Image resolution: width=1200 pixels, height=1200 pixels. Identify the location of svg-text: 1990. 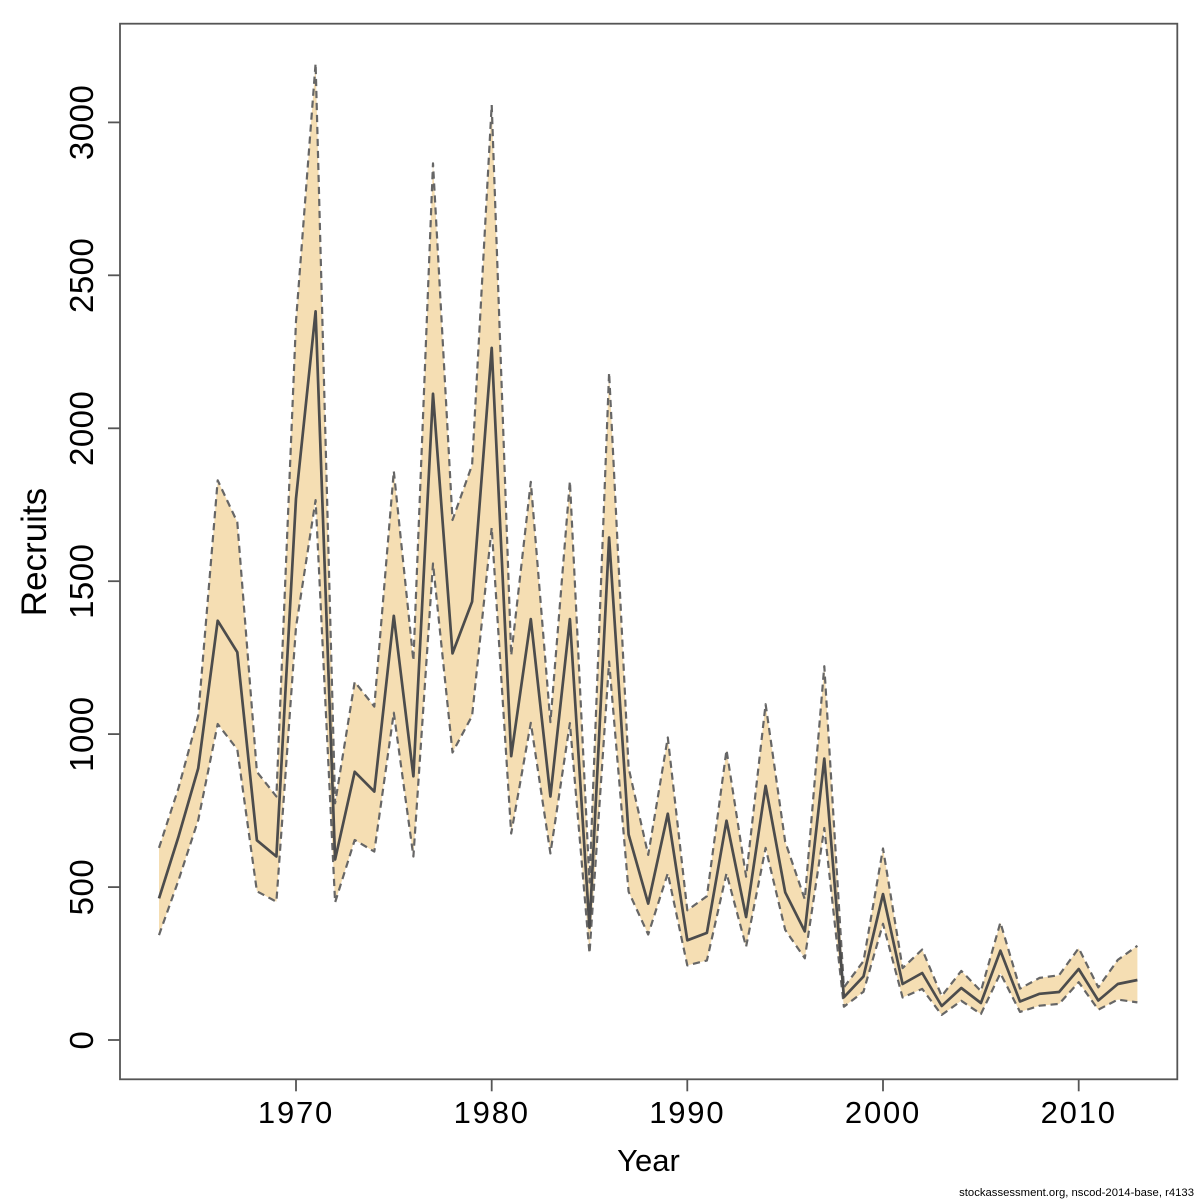
(687, 1112).